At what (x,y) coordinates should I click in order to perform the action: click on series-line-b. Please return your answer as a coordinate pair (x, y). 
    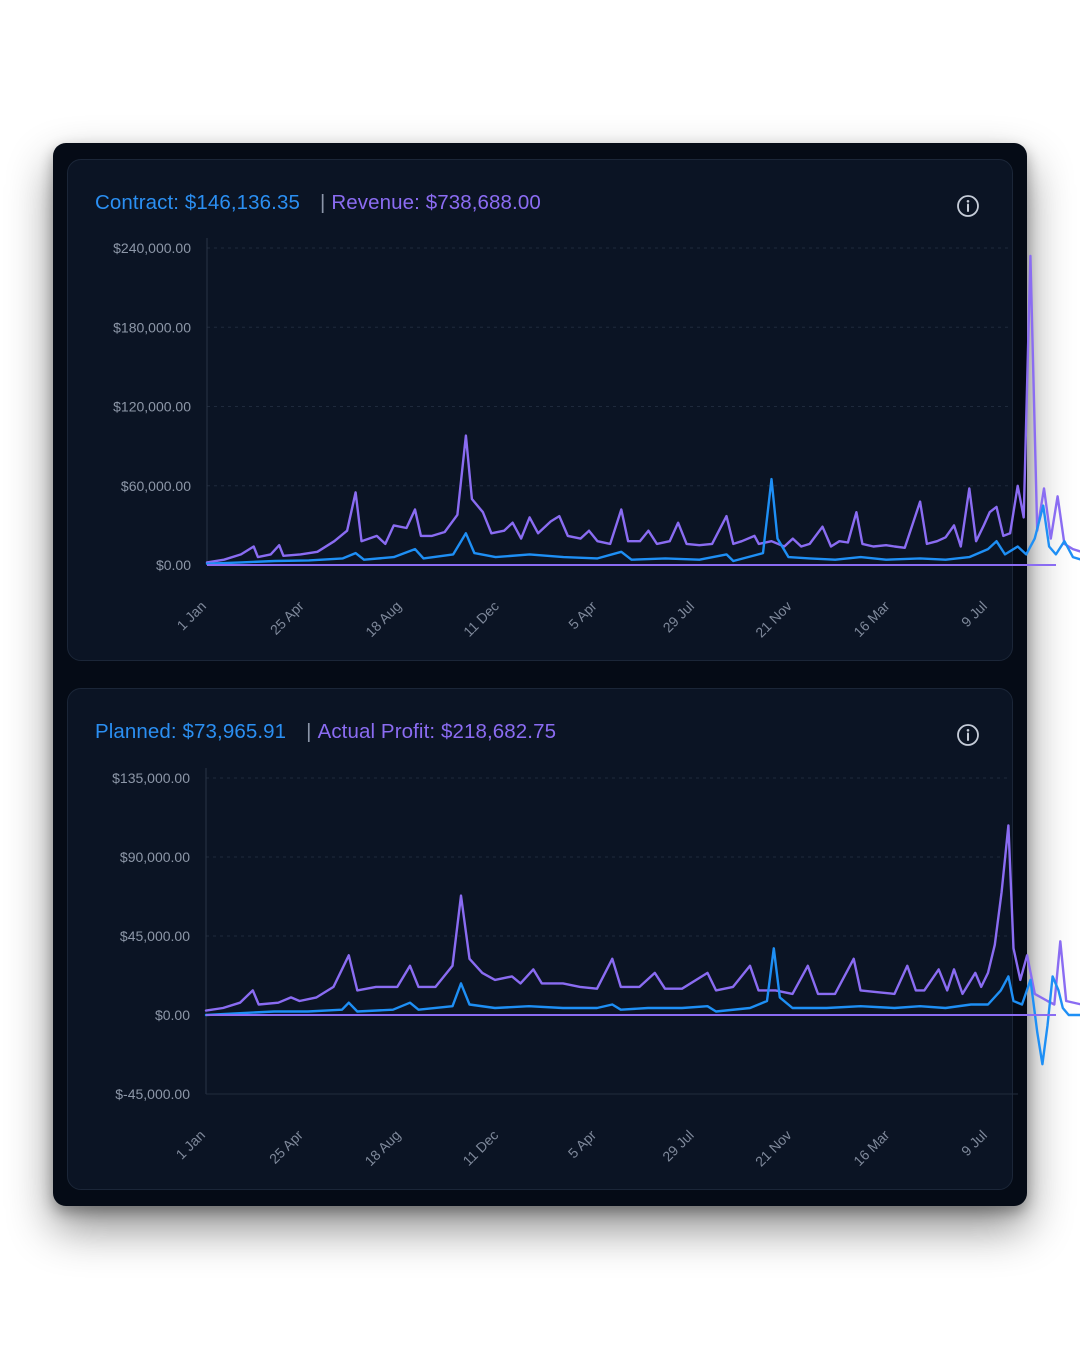
    Looking at the image, I should click on (642, 918).